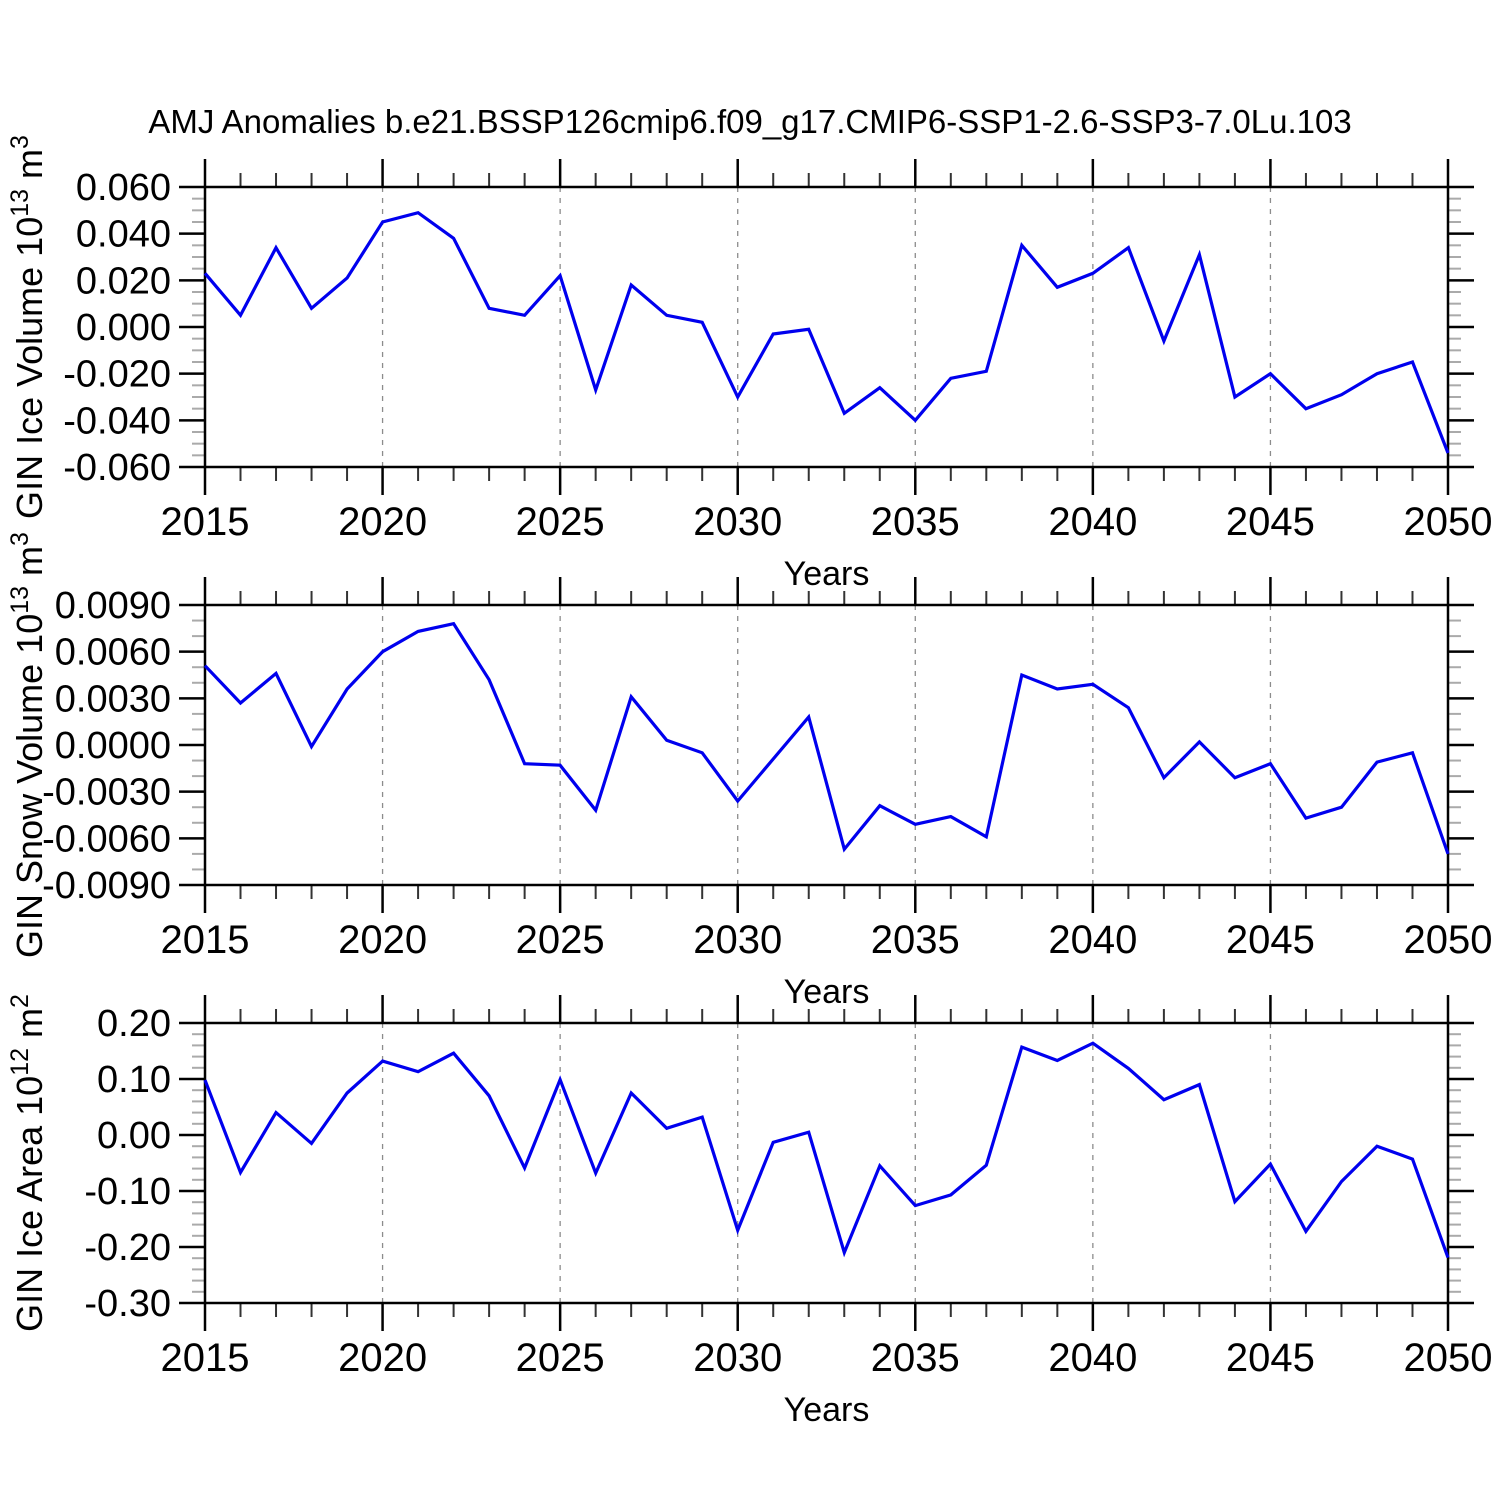  Describe the element at coordinates (117, 375) in the screenshot. I see `y-tick-label: -0.020` at that location.